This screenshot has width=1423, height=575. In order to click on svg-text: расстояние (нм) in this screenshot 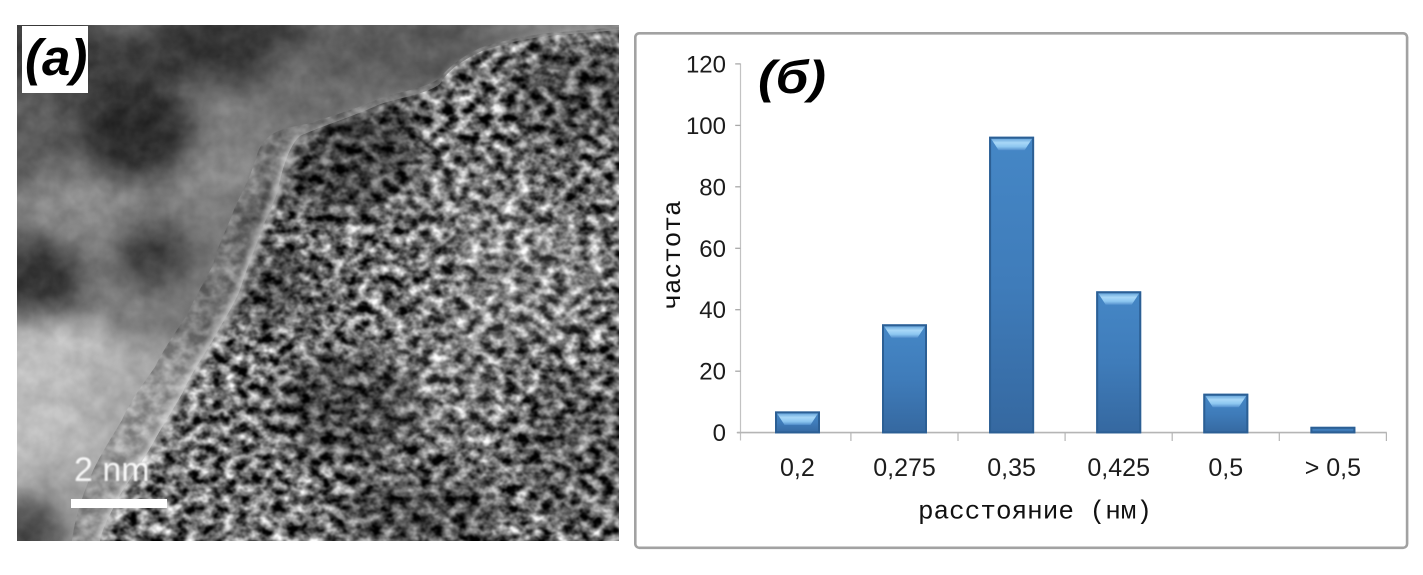, I will do `click(1035, 512)`.